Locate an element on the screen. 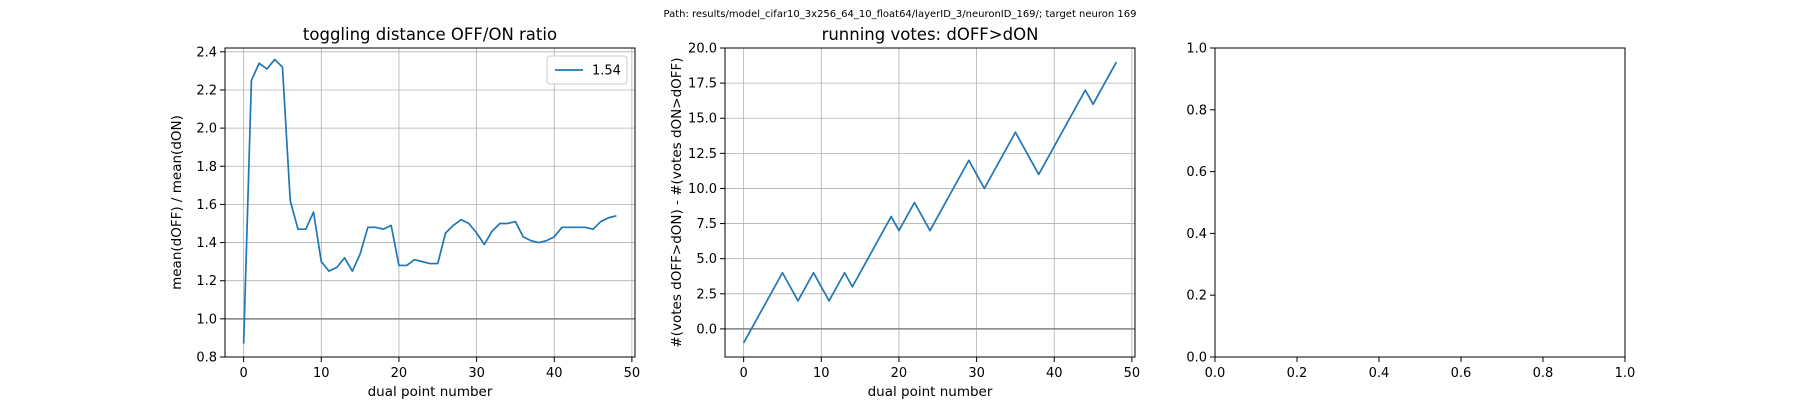 This screenshot has height=400, width=1800. y-tick-label: 0.6 is located at coordinates (1196, 172).